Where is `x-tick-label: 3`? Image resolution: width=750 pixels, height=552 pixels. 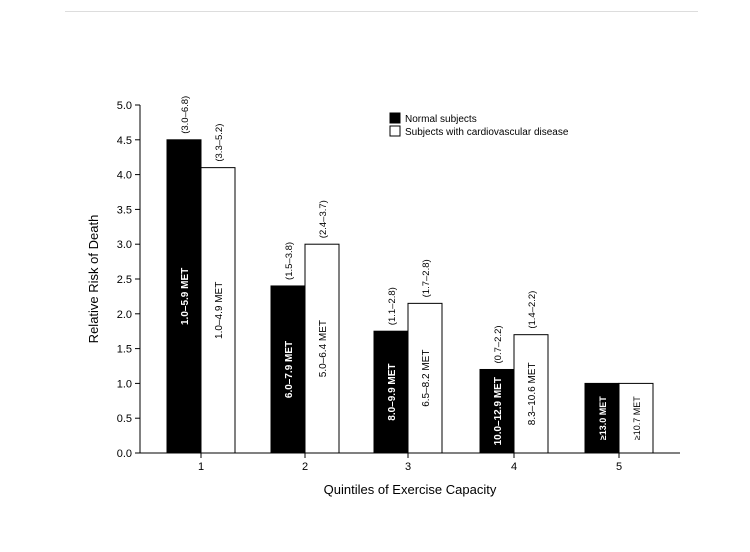
x-tick-label: 3 is located at coordinates (408, 467).